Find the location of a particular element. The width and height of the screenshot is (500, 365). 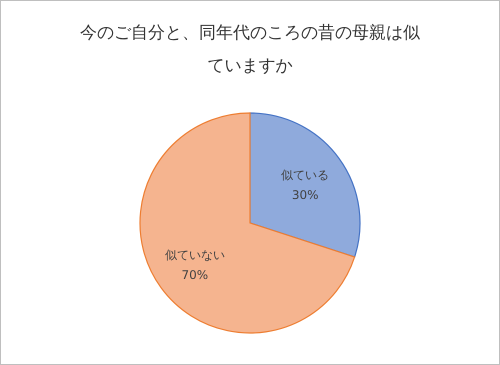

pie-slice is located at coordinates (304, 185).